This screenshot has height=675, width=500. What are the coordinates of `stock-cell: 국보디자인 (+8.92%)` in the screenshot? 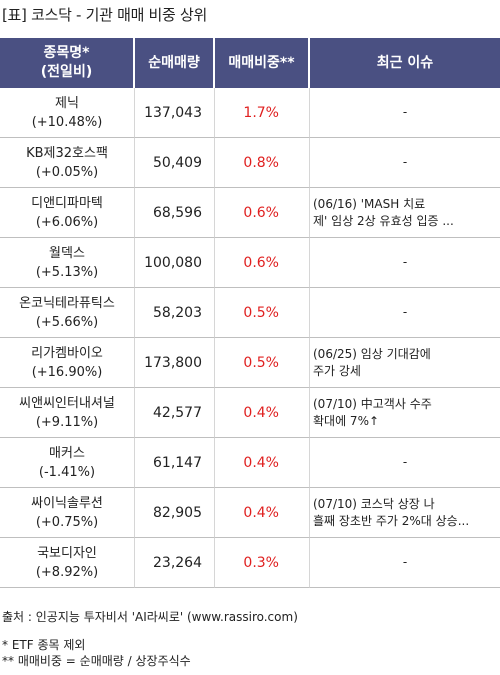 It's located at (67, 563).